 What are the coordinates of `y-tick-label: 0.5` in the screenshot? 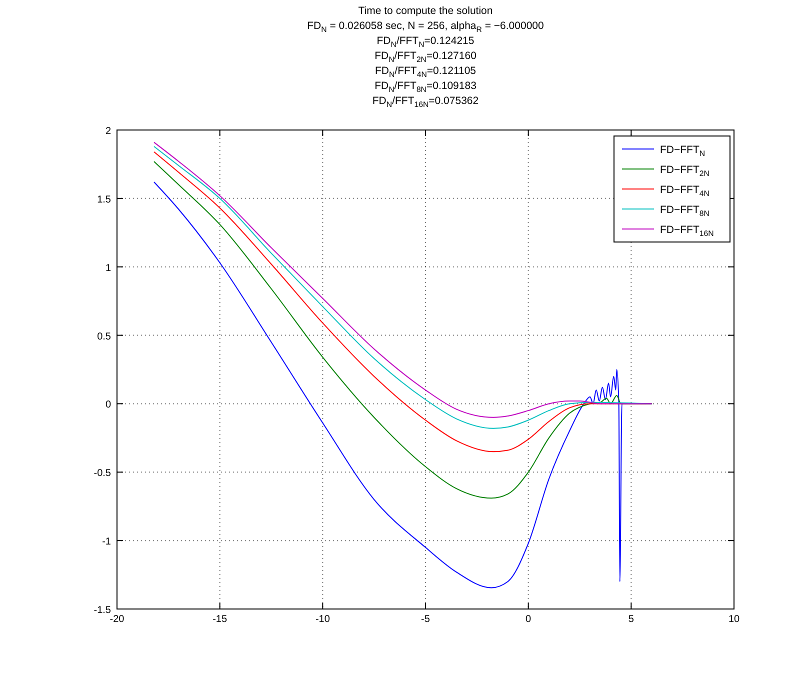 It's located at (104, 336).